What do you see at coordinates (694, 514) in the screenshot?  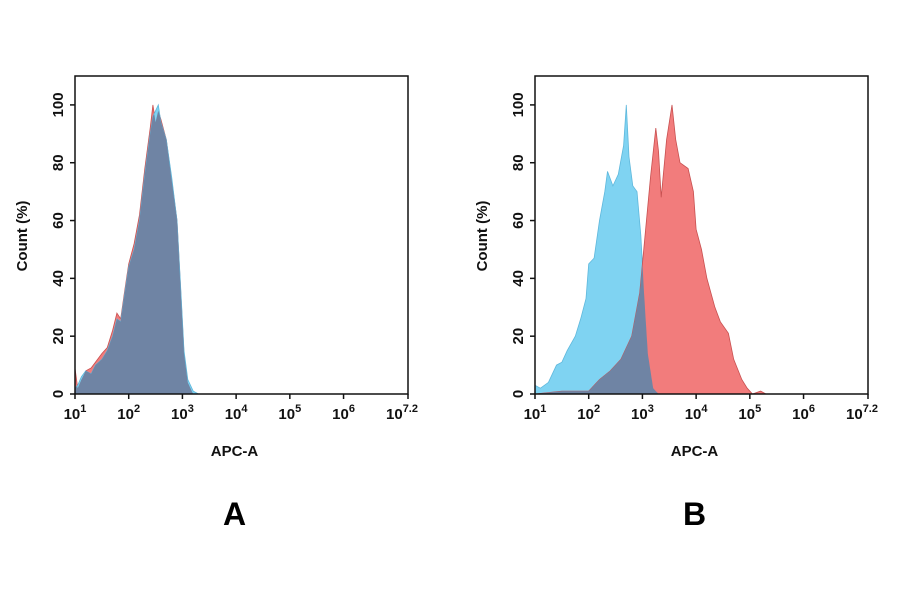 I see `panel-label: B` at bounding box center [694, 514].